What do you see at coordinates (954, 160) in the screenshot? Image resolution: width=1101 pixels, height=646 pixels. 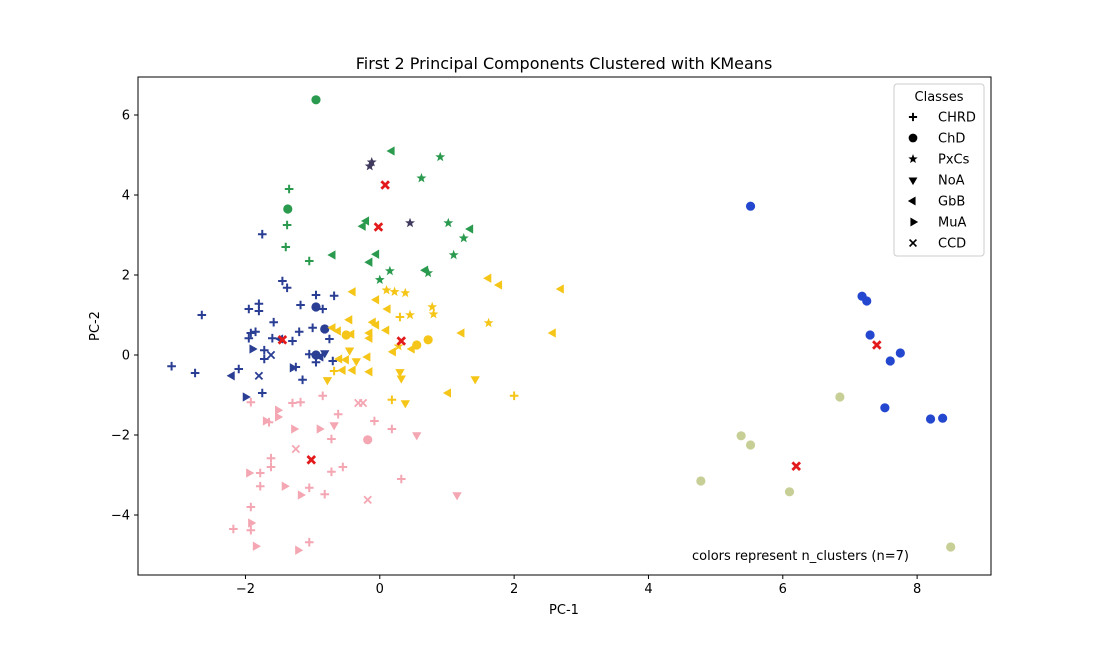 I see `legend-label-pxcs: PxCs` at bounding box center [954, 160].